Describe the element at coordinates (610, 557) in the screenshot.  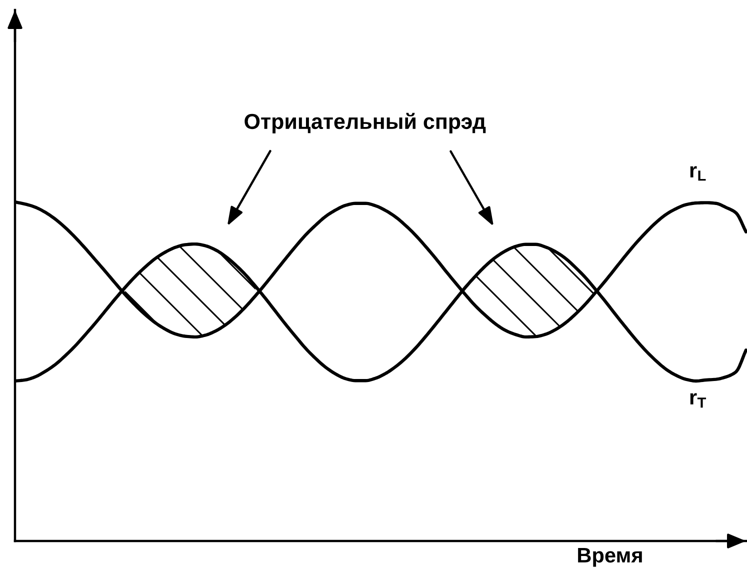
I see `x-axis-title: Время` at that location.